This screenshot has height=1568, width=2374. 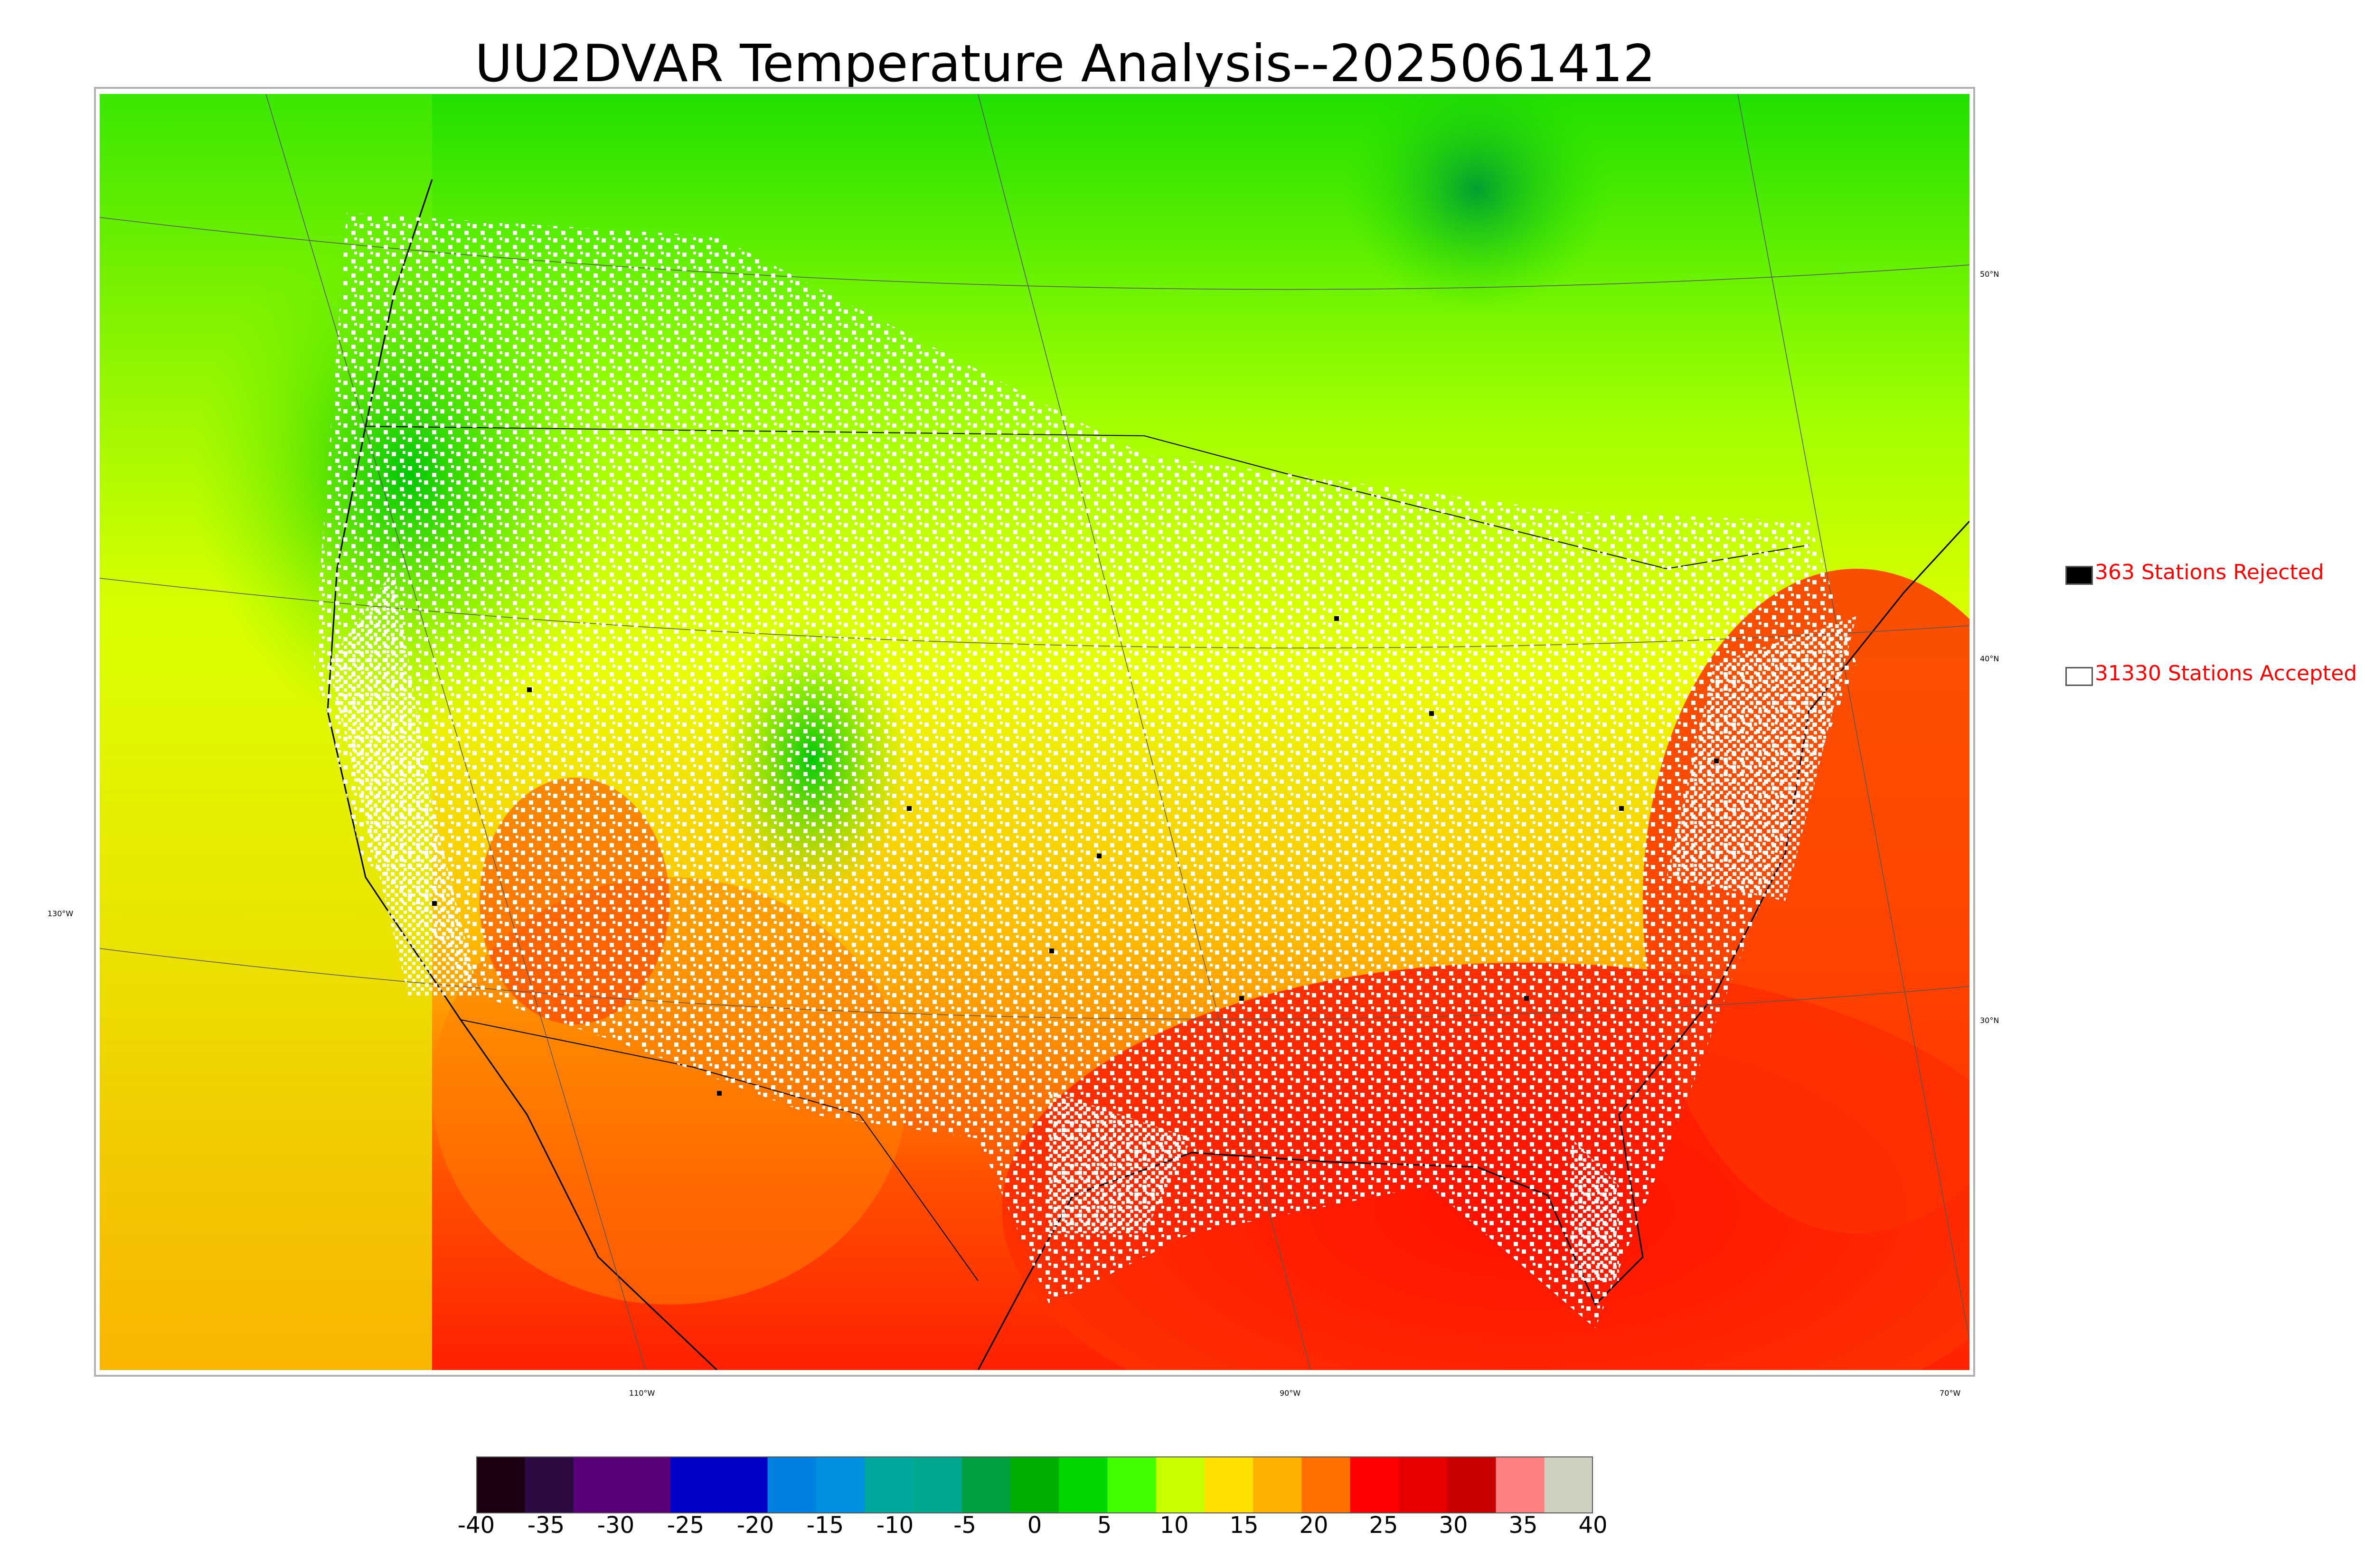 What do you see at coordinates (2079, 676) in the screenshot?
I see `accepted-swatch` at bounding box center [2079, 676].